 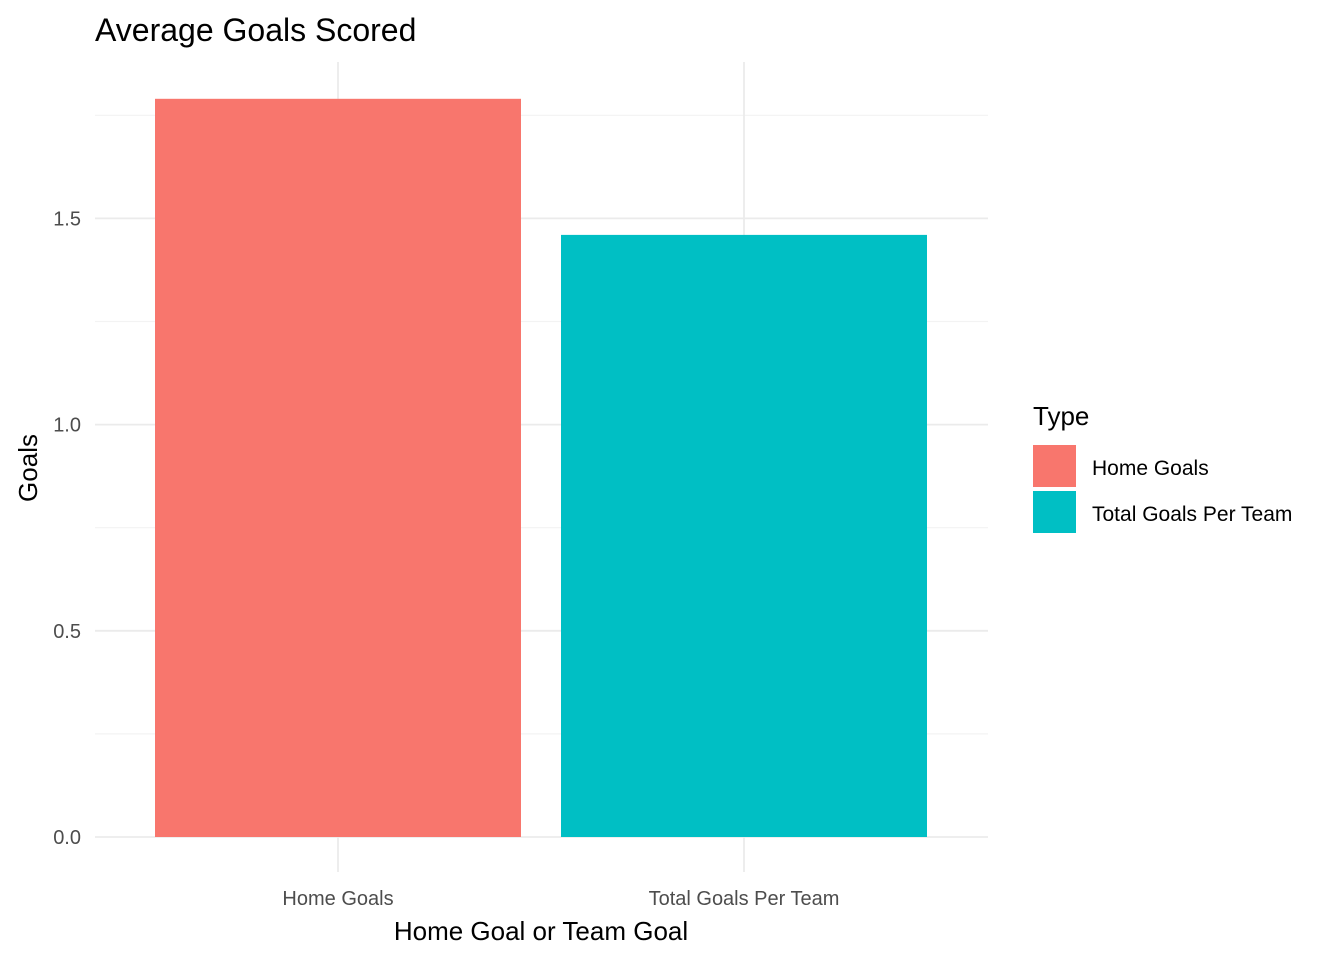 What do you see at coordinates (28, 468) in the screenshot?
I see `y-axis-title: Goals` at bounding box center [28, 468].